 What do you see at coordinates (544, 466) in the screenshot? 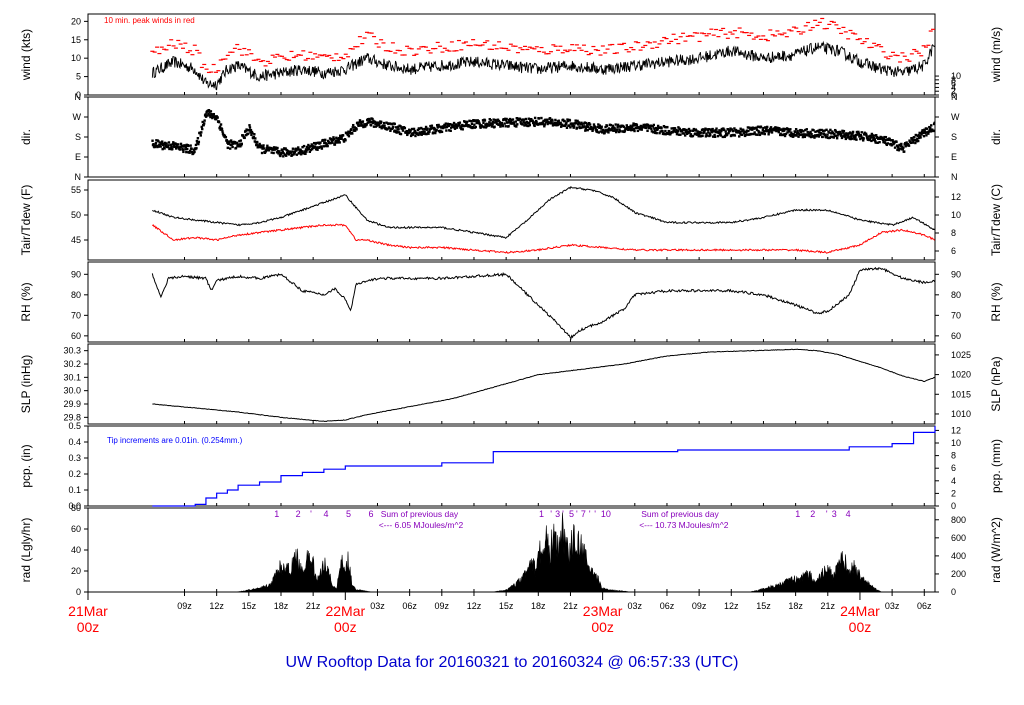
I see `precip-line` at bounding box center [544, 466].